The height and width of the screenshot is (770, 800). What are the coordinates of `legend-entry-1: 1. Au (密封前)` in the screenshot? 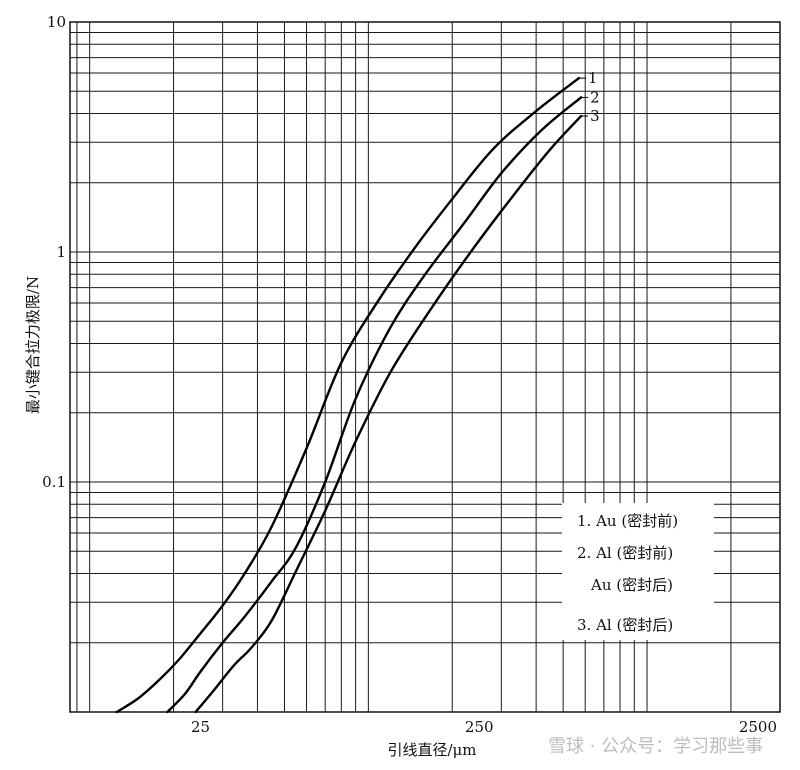 It's located at (627, 521).